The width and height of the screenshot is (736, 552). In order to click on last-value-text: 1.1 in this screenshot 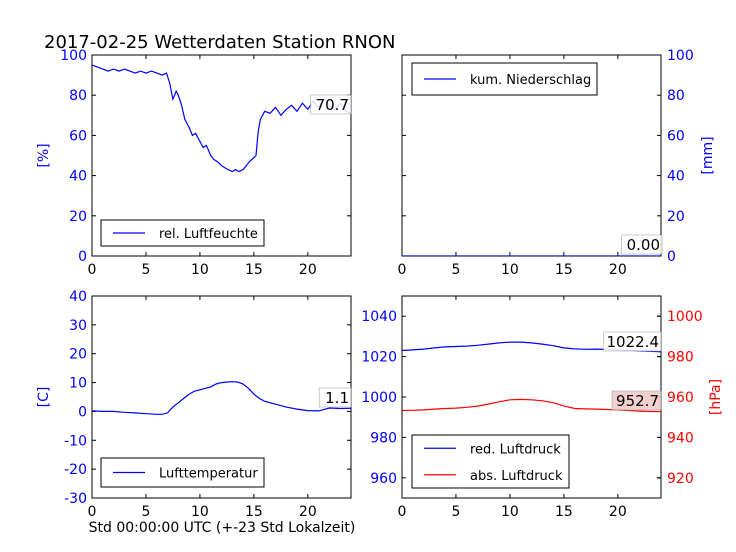, I will do `click(337, 398)`.